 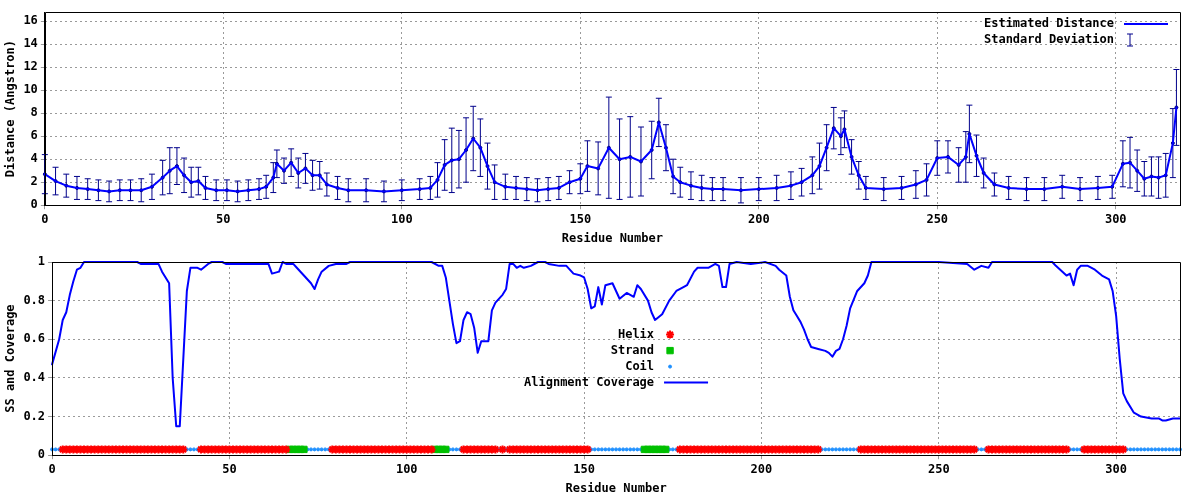 What do you see at coordinates (34, 181) in the screenshot?
I see `y-tick-label: 2` at bounding box center [34, 181].